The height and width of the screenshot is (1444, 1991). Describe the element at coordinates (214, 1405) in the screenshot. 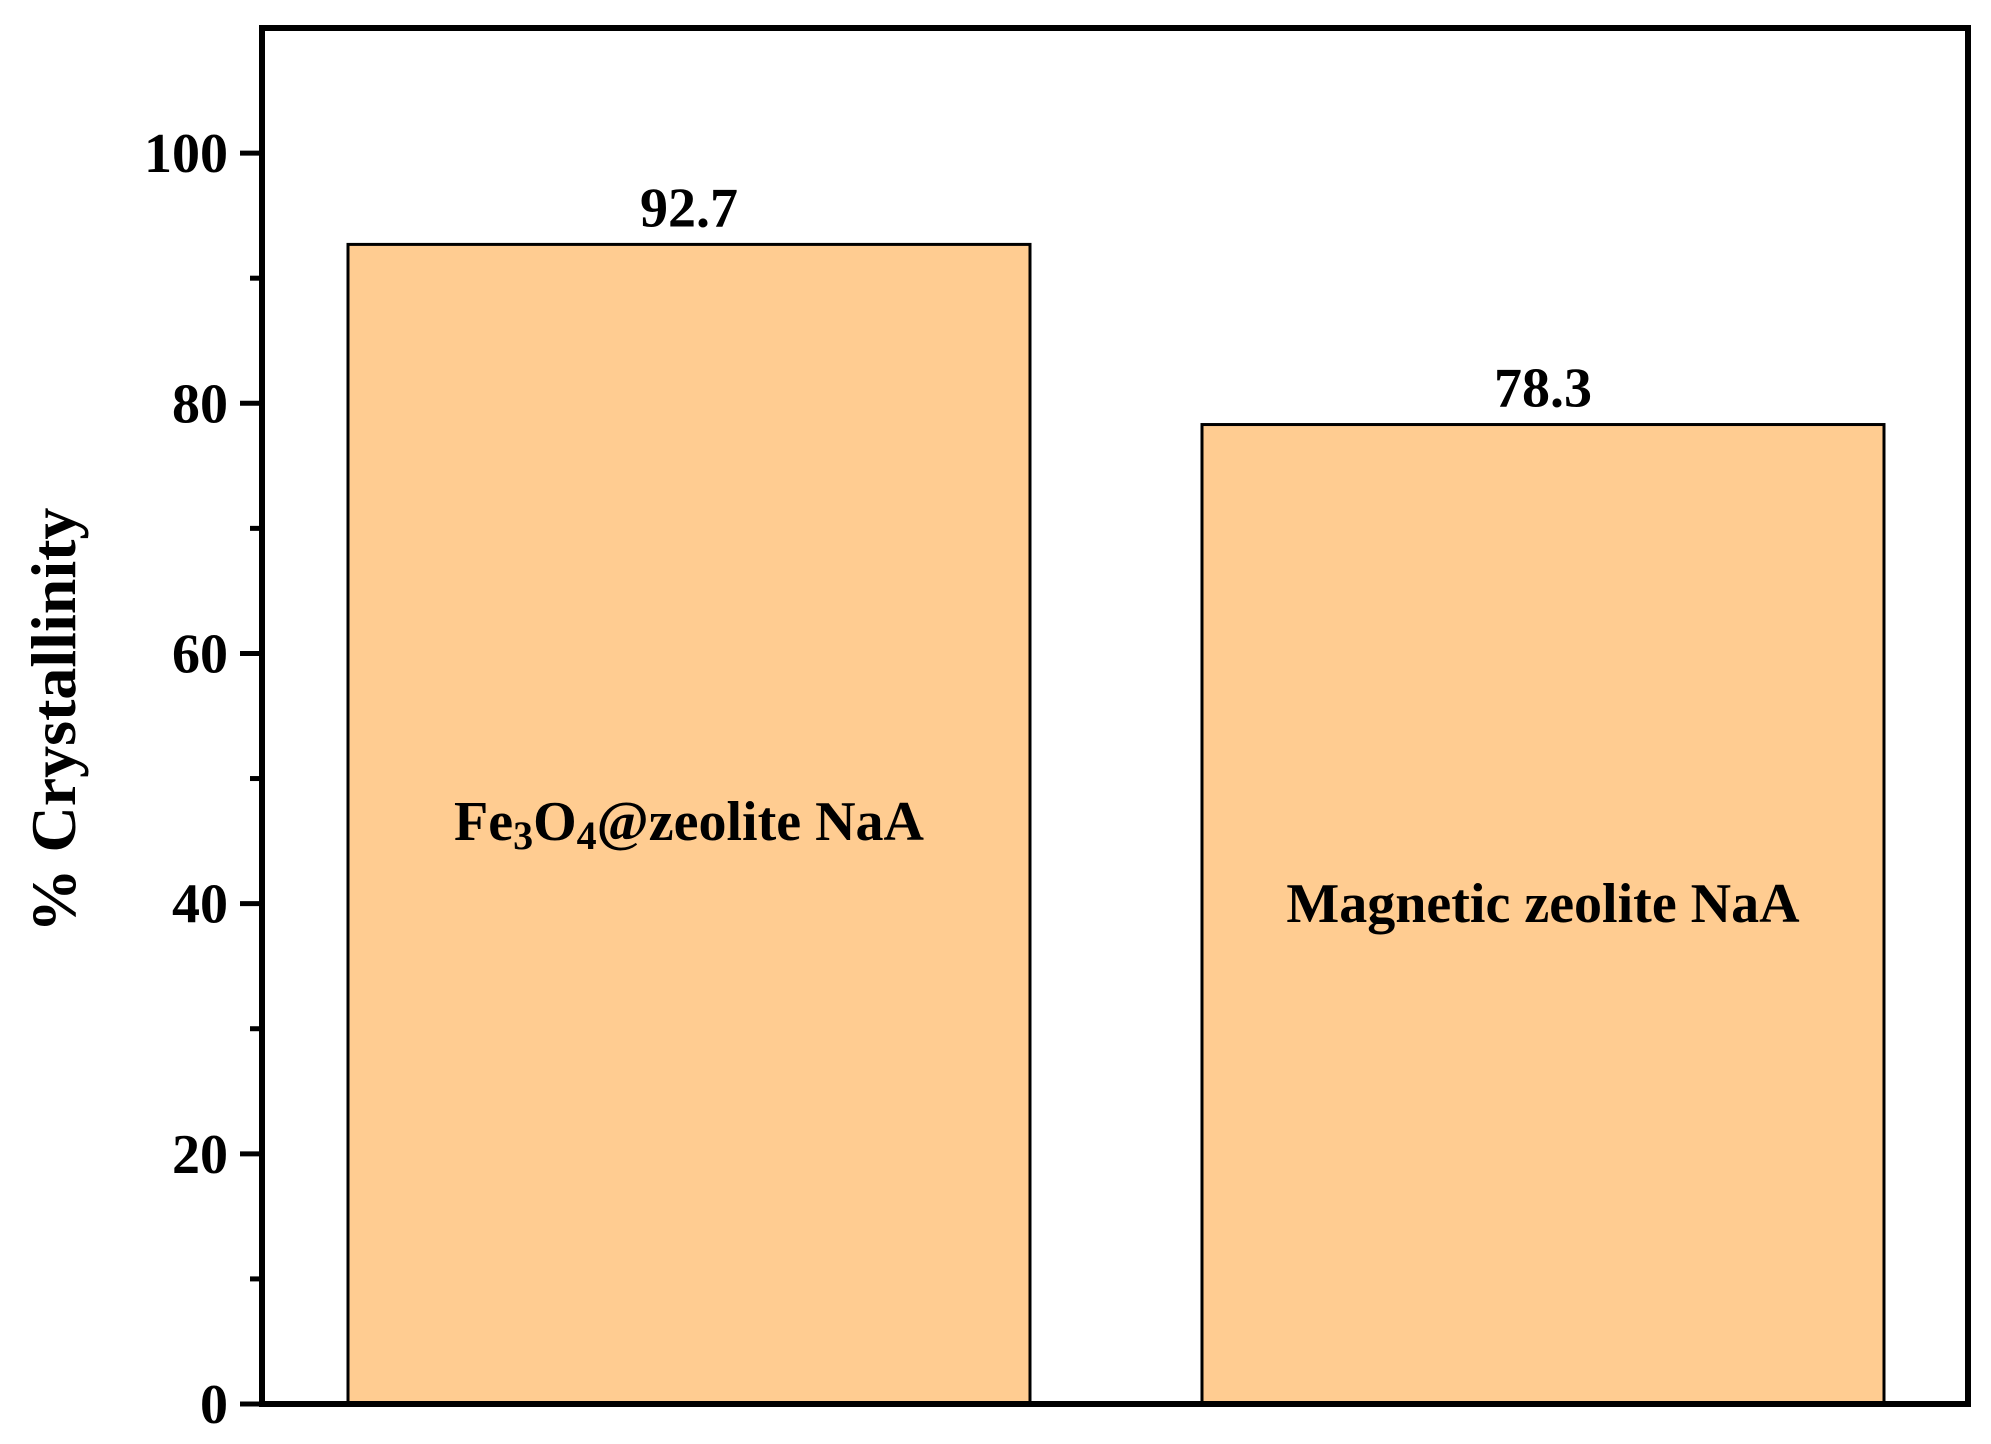

I see `y-tick-label-0: 0` at that location.